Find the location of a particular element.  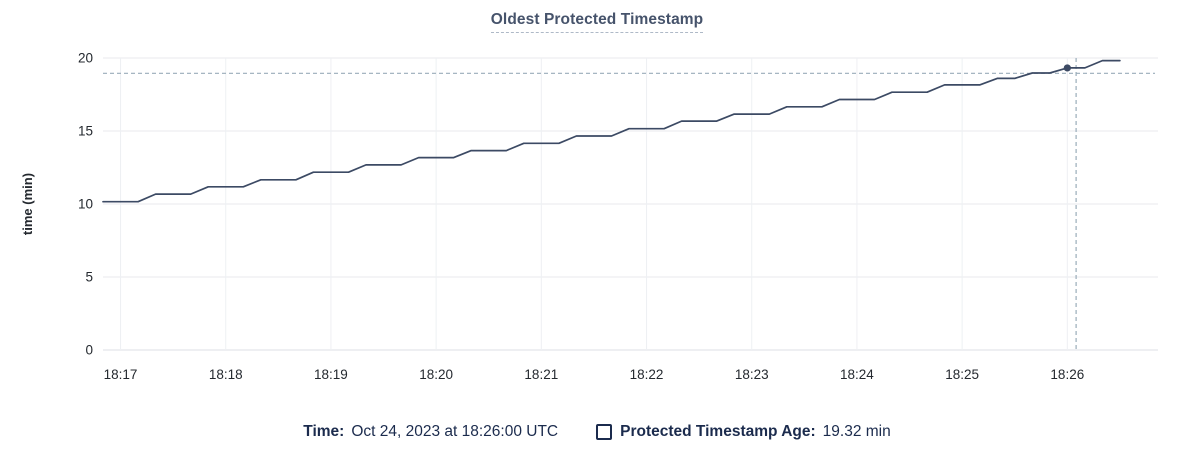

legend-time-value: Oct 24, 2023 at 18:26:00 UTC is located at coordinates (455, 431).